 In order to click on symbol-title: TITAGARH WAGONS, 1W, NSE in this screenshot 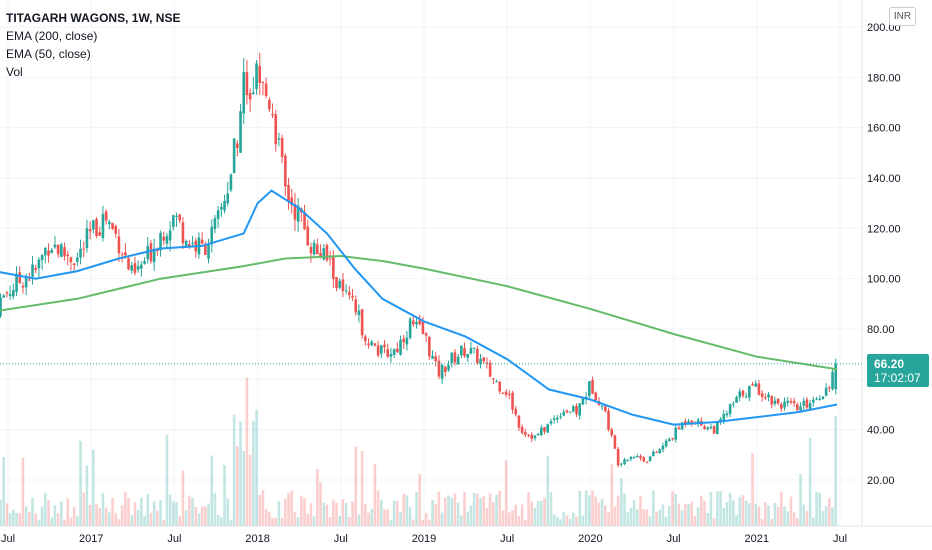, I will do `click(93, 18)`.